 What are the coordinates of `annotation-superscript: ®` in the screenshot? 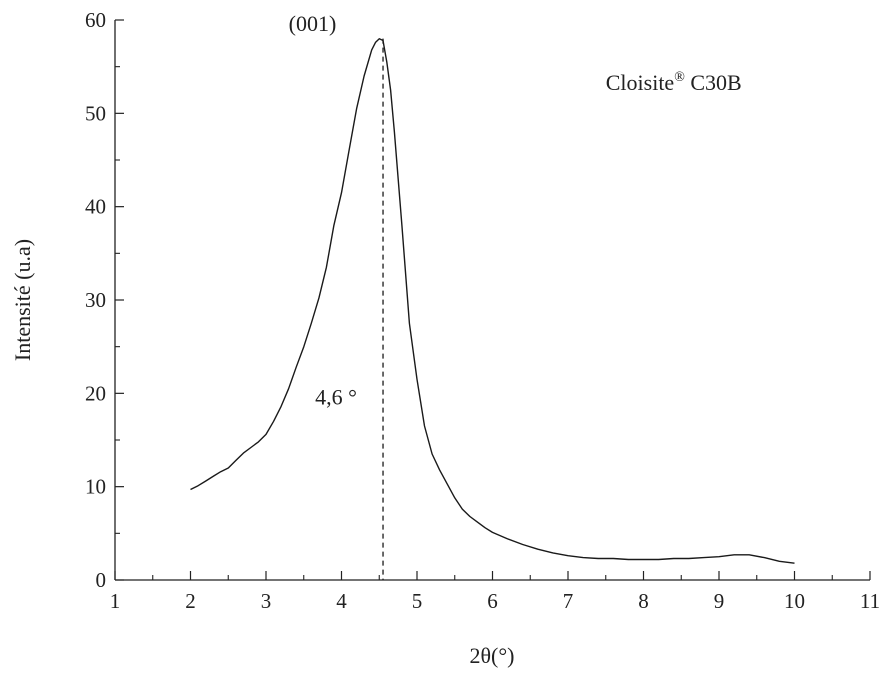 It's located at (679, 77).